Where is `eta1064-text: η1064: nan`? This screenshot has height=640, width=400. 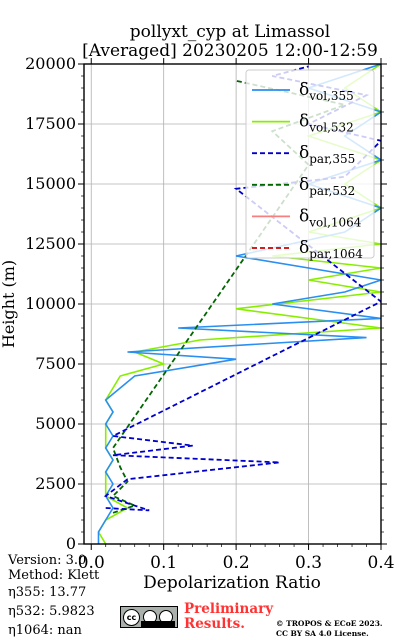 eta1064-text: η1064: nan is located at coordinates (45, 630).